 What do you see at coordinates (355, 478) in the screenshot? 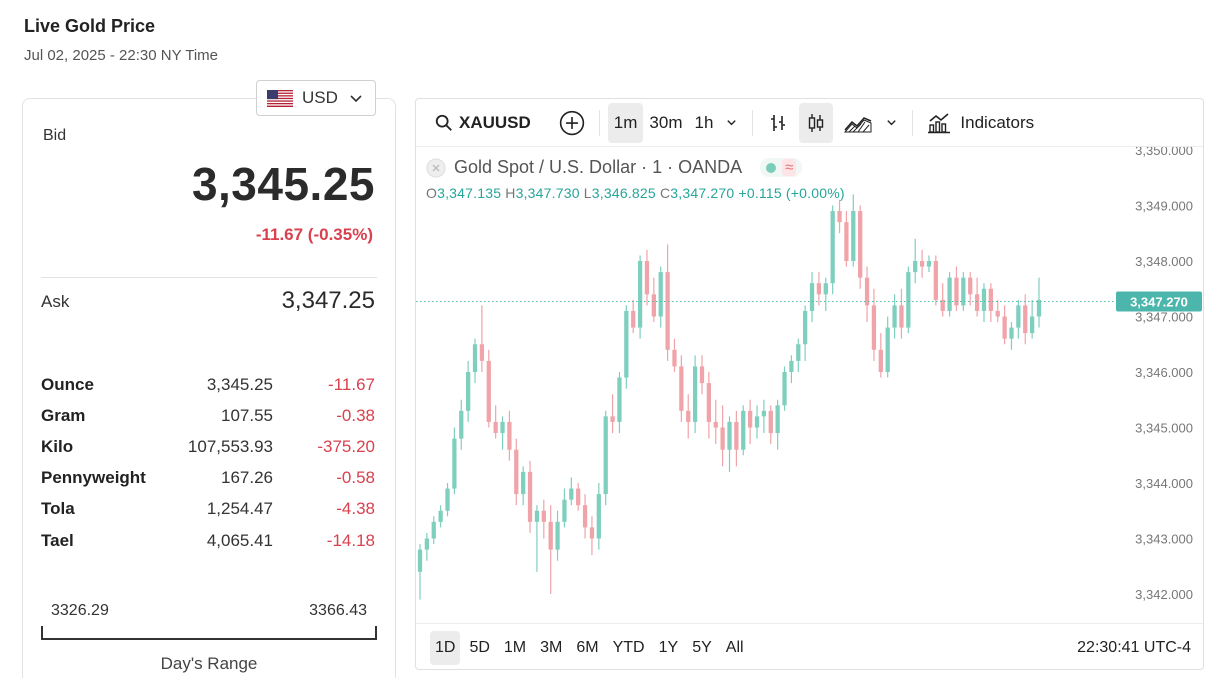
I see `unit-change: -0.58` at bounding box center [355, 478].